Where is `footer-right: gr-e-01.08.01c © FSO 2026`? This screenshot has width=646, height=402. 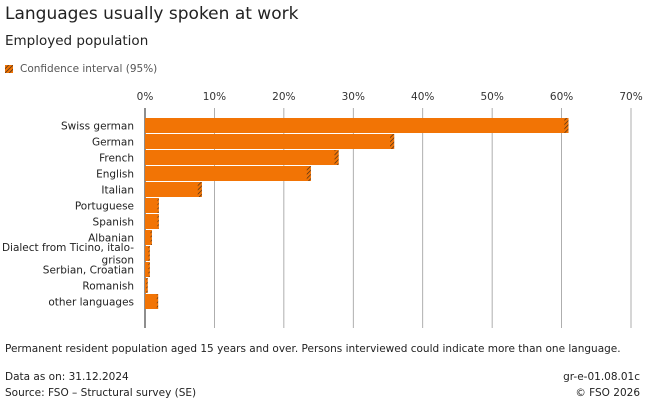 footer-right: gr-e-01.08.01c © FSO 2026 is located at coordinates (601, 385).